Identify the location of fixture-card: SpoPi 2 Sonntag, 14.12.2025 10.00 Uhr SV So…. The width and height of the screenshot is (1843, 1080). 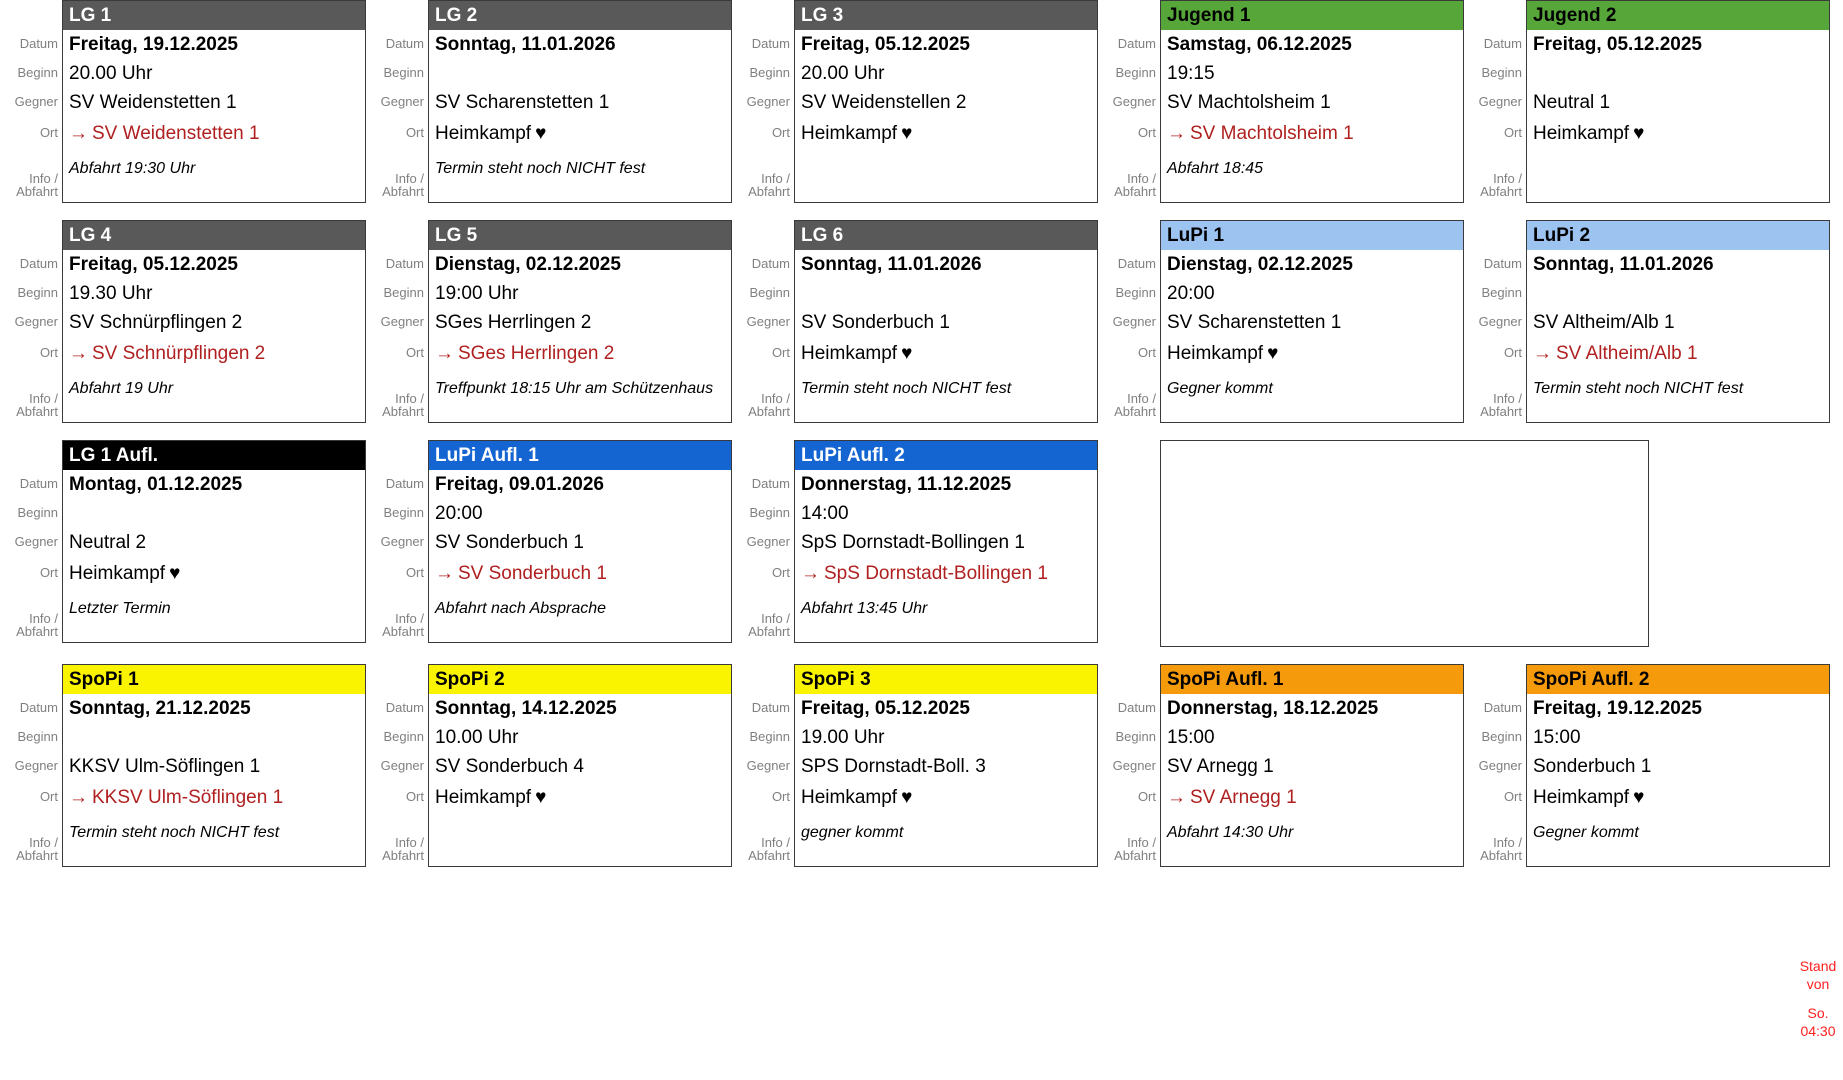
(580, 765).